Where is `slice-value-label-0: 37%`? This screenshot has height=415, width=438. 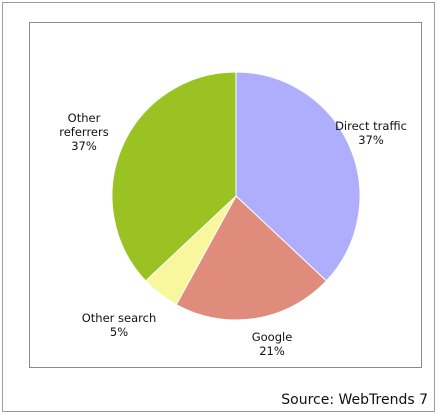
slice-value-label-0: 37% is located at coordinates (371, 140).